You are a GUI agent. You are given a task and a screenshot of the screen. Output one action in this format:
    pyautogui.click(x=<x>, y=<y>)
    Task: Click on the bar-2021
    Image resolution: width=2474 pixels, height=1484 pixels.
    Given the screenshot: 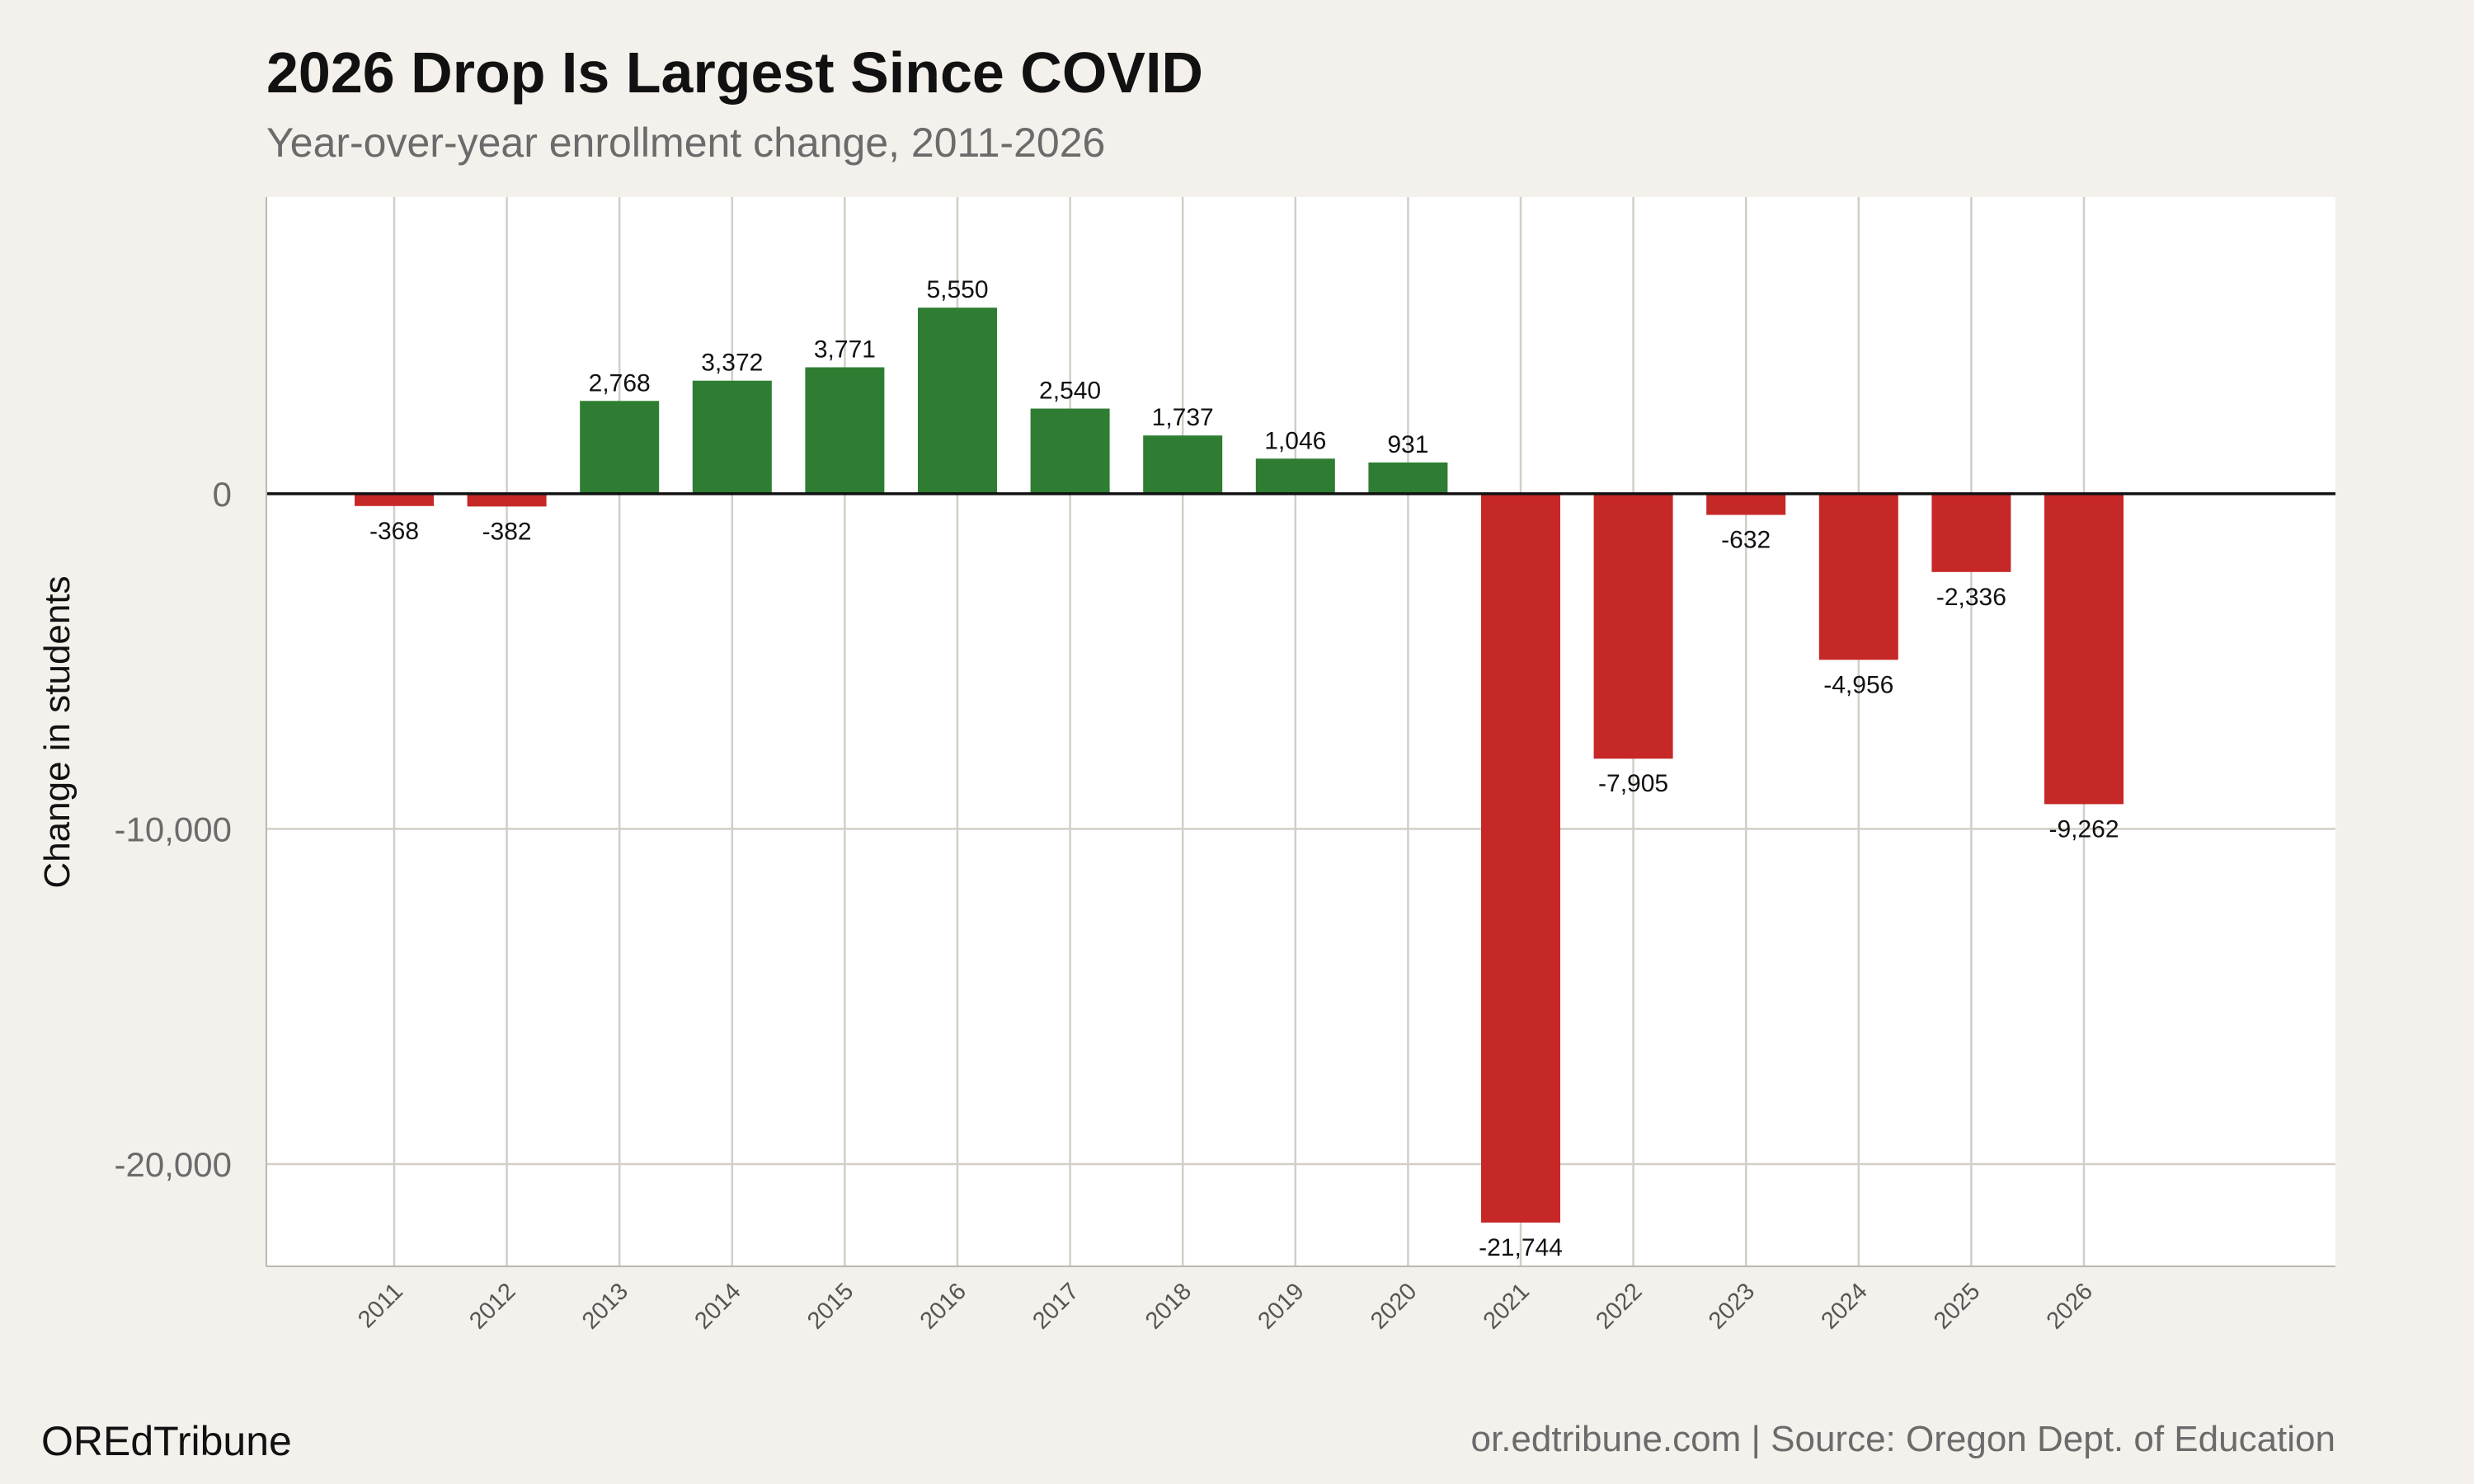 What is the action you would take?
    pyautogui.click(x=1520, y=858)
    